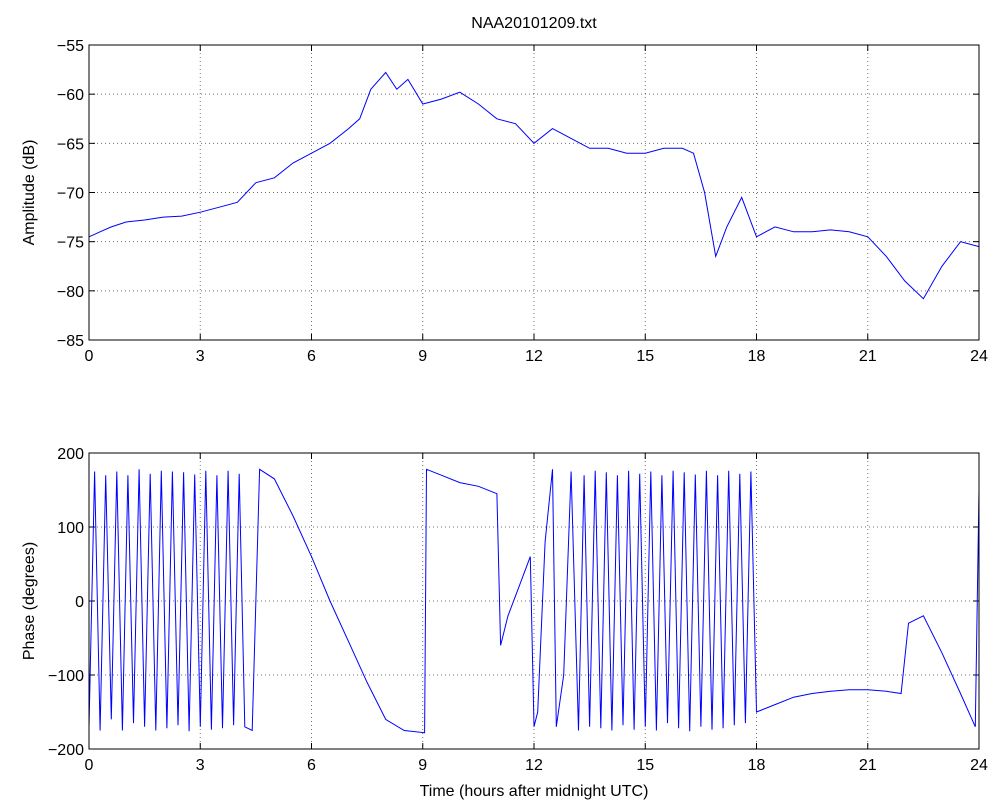 The height and width of the screenshot is (806, 998). Describe the element at coordinates (422, 765) in the screenshot. I see `phase-xtick-label: 9` at that location.